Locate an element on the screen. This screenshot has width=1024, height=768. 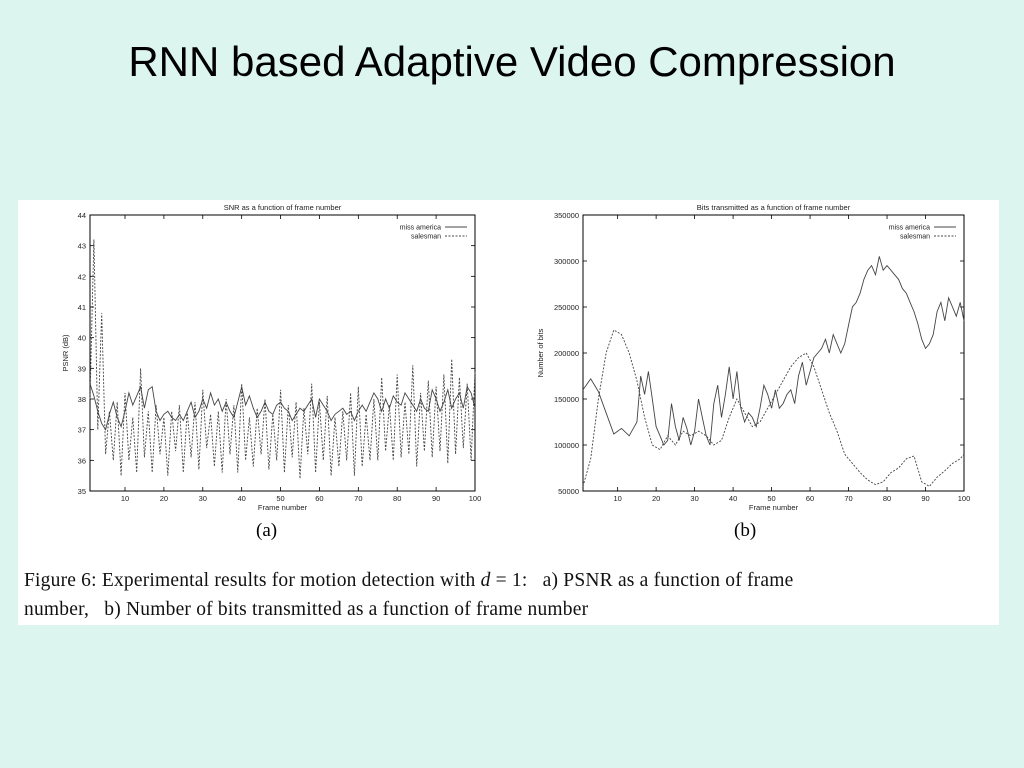
chart-title: SNR as a function of frame number is located at coordinates (283, 207).